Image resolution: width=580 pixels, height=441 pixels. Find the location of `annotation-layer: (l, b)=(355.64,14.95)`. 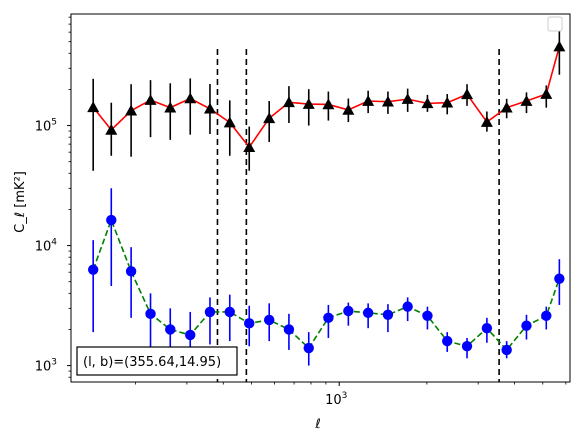

annotation-layer: (l, b)=(355.64,14.95) is located at coordinates (157, 361).